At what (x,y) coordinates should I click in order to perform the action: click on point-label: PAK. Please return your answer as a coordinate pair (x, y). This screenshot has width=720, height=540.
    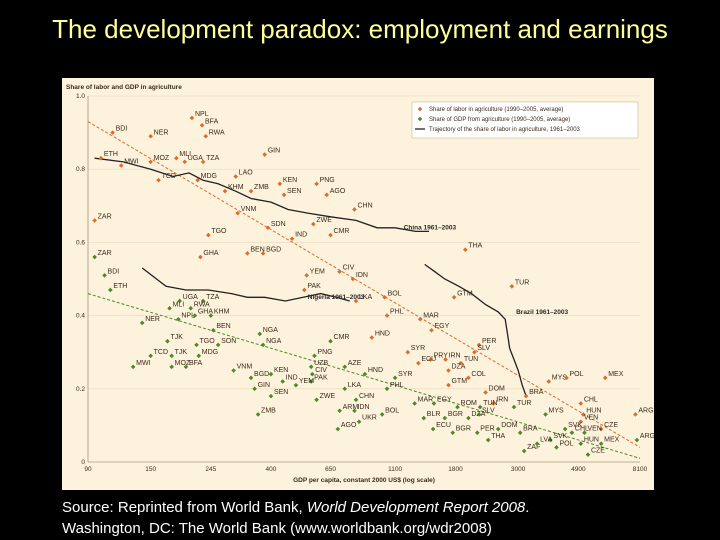
    Looking at the image, I should click on (321, 377).